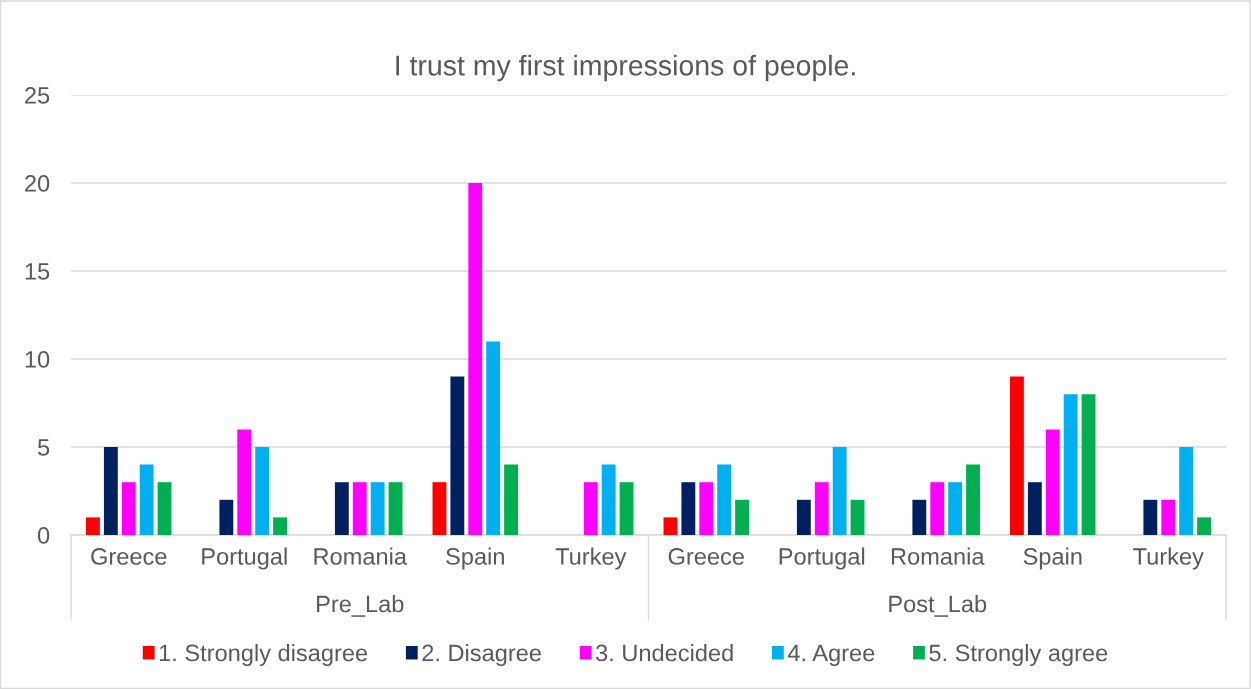 This screenshot has height=689, width=1251. What do you see at coordinates (360, 605) in the screenshot?
I see `text: Pre_Lab` at bounding box center [360, 605].